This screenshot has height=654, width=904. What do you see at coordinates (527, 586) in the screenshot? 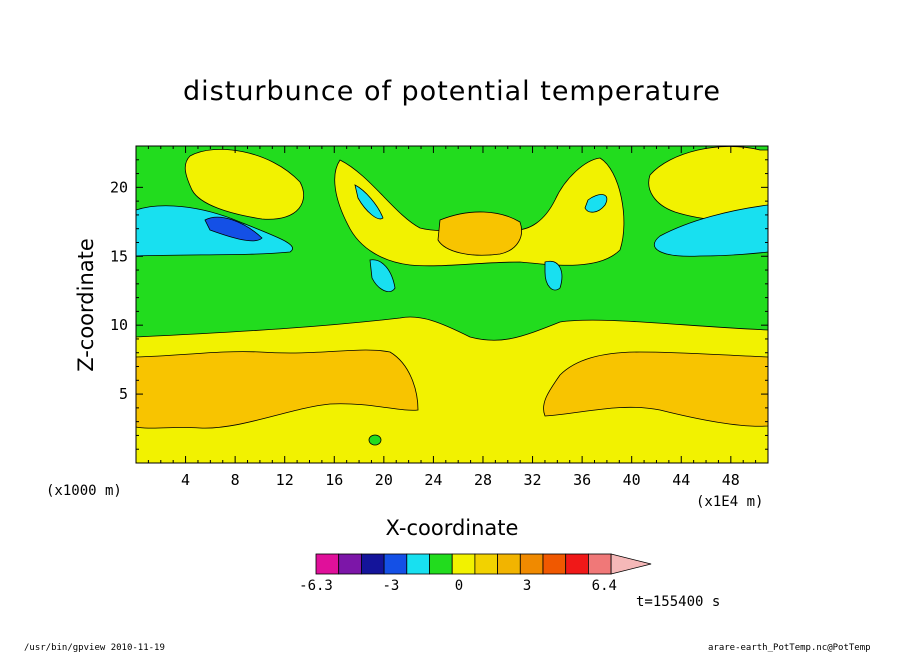
I see `colorbar-tick-label: 3` at bounding box center [527, 586].